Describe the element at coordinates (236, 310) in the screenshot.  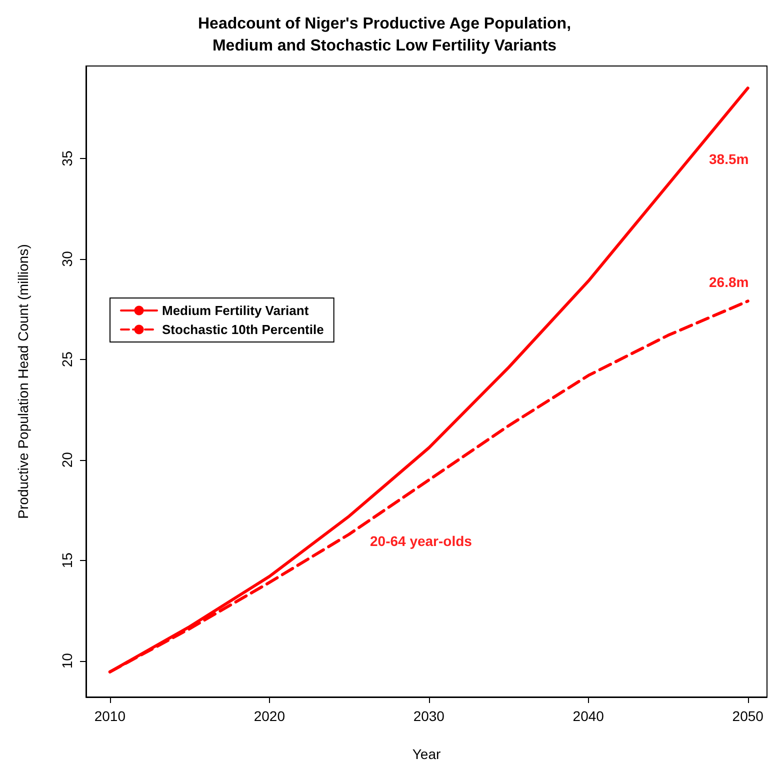
I see `legend-label: Medium Fertility Variant` at that location.